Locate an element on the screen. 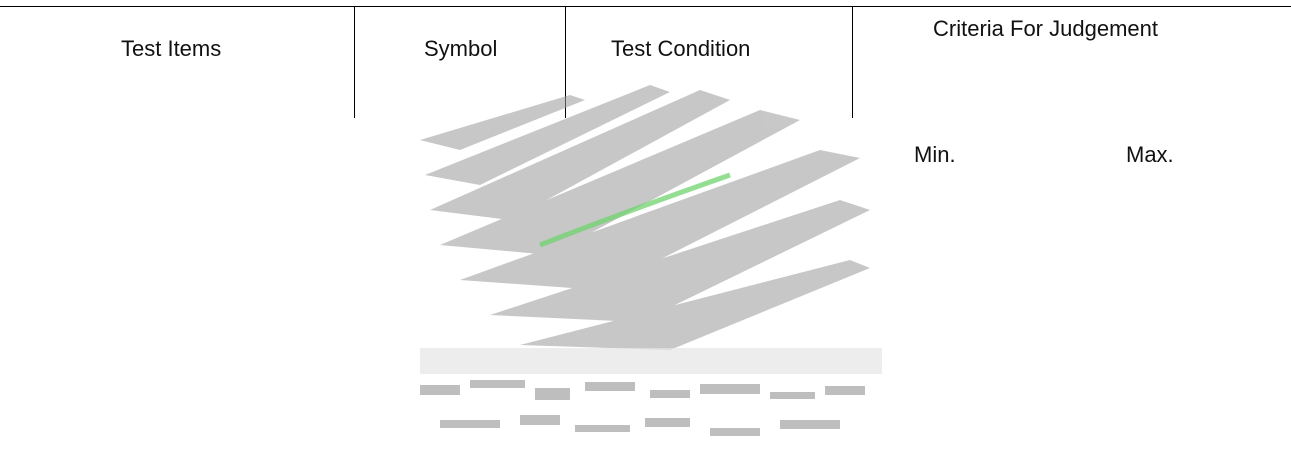 The height and width of the screenshot is (456, 1291). header-min: Min. is located at coordinates (935, 154).